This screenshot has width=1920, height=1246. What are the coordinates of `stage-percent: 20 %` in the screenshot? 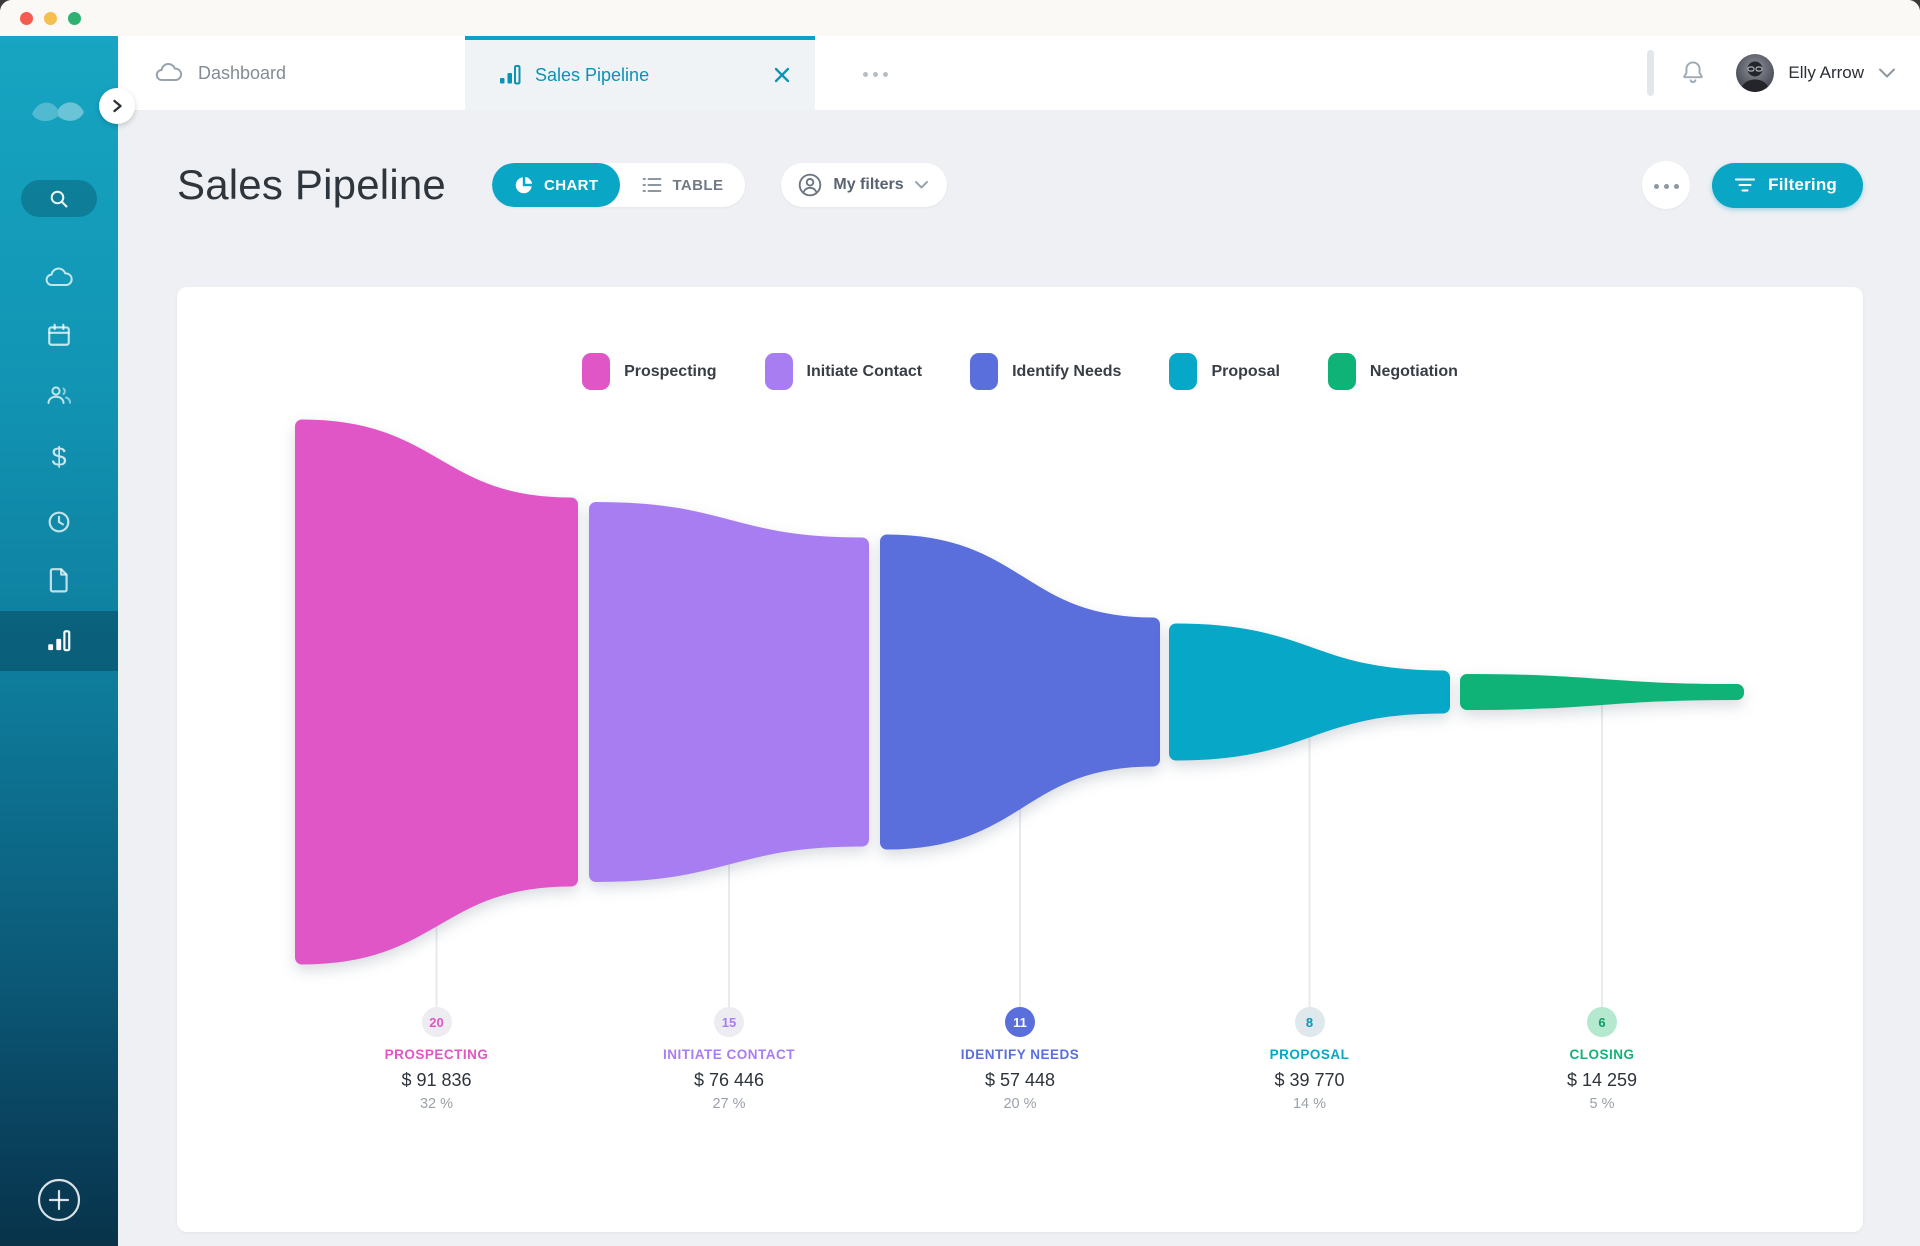 It's located at (1020, 1104).